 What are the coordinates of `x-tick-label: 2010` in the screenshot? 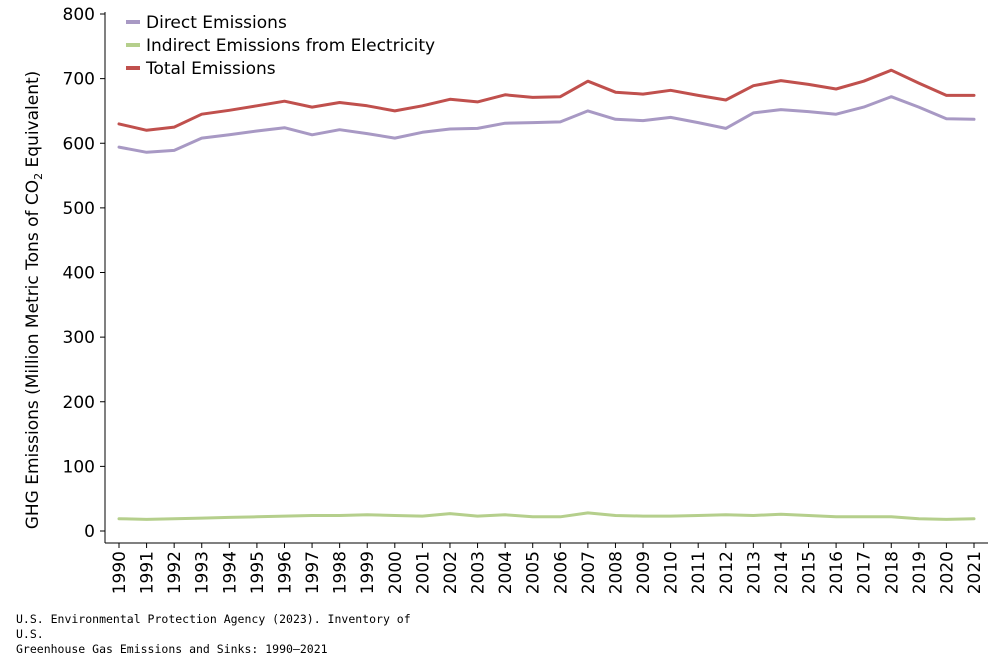 It's located at (672, 572).